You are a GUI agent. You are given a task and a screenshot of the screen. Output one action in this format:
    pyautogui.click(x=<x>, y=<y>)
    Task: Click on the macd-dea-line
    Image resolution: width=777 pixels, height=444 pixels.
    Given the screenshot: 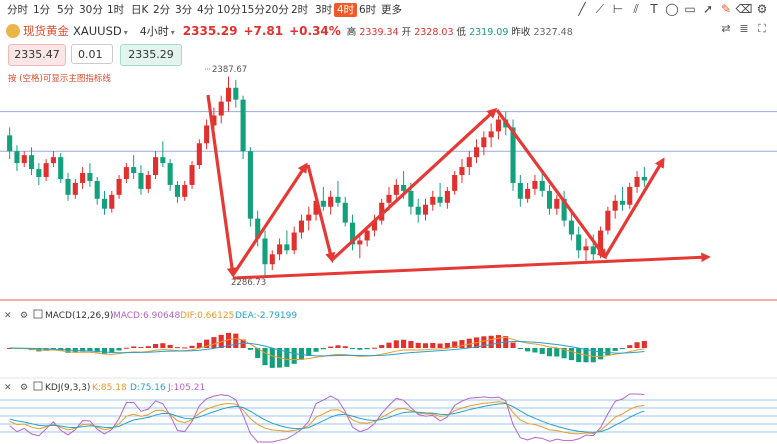 What is the action you would take?
    pyautogui.click(x=327, y=348)
    